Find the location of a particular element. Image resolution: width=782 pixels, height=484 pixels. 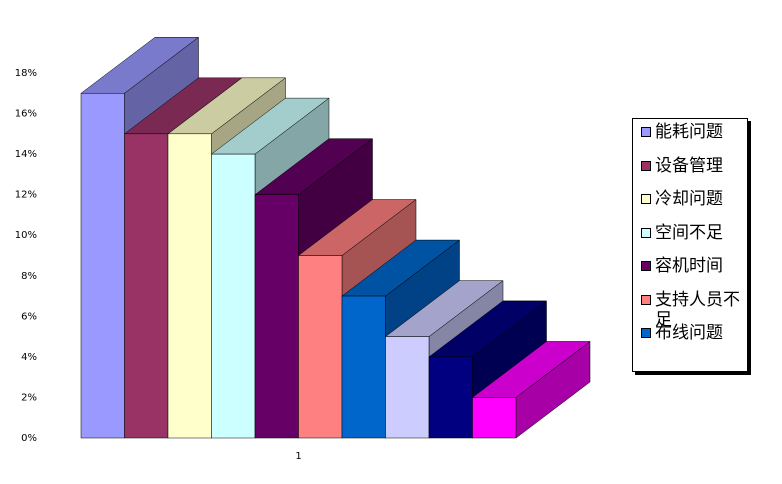

y-tick-label: 4% is located at coordinates (29, 357).